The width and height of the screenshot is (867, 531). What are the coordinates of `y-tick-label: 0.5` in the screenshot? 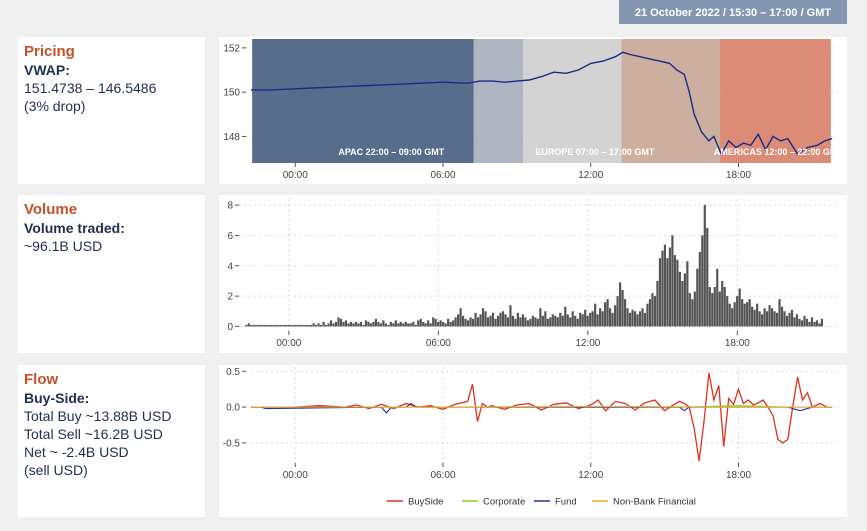 It's located at (233, 372).